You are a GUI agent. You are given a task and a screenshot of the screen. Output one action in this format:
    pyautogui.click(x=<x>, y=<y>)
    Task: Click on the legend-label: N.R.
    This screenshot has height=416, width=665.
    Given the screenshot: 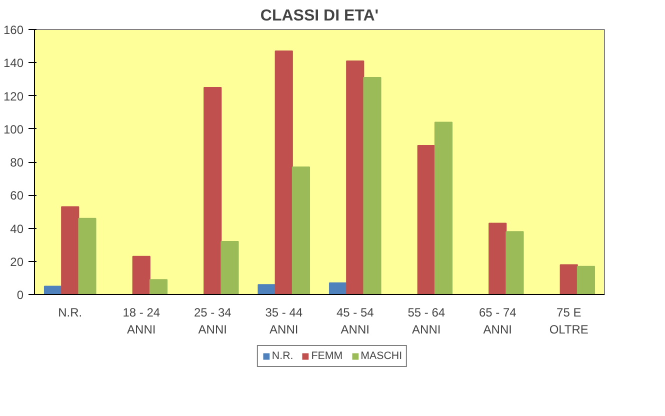 What is the action you would take?
    pyautogui.click(x=283, y=356)
    